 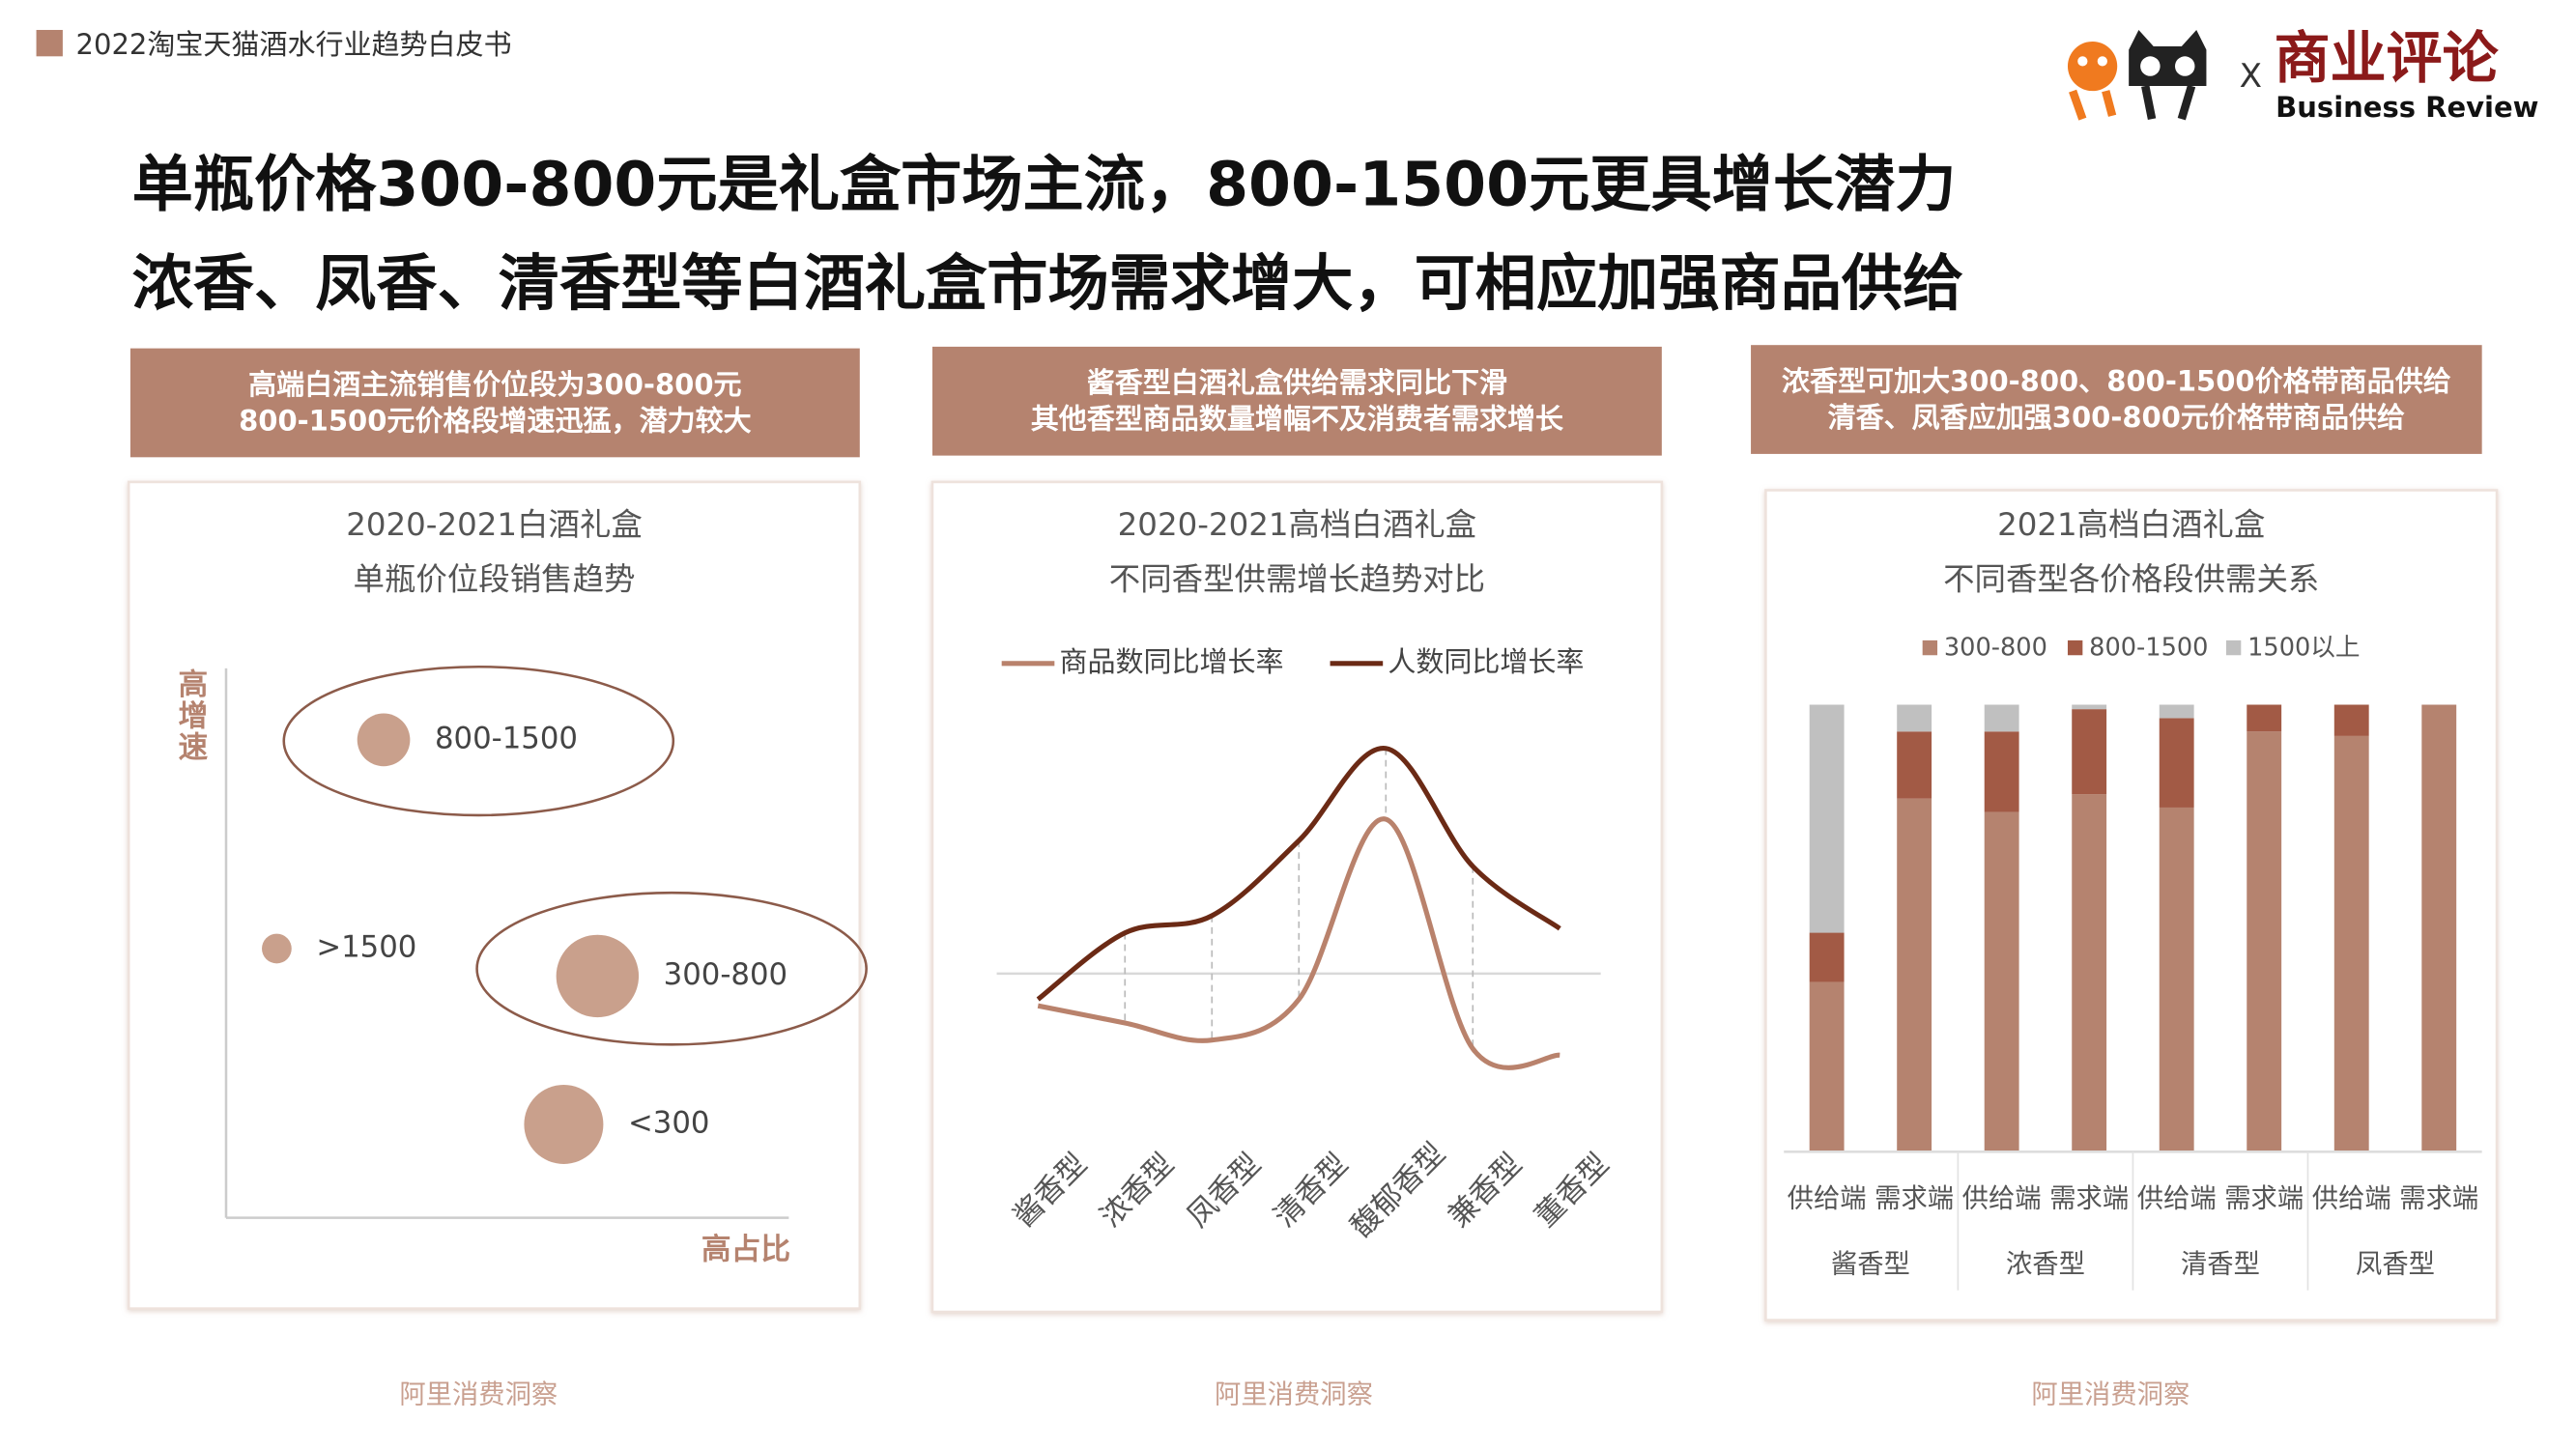 What do you see at coordinates (1995, 647) in the screenshot?
I see `legend-label: 300-800` at bounding box center [1995, 647].